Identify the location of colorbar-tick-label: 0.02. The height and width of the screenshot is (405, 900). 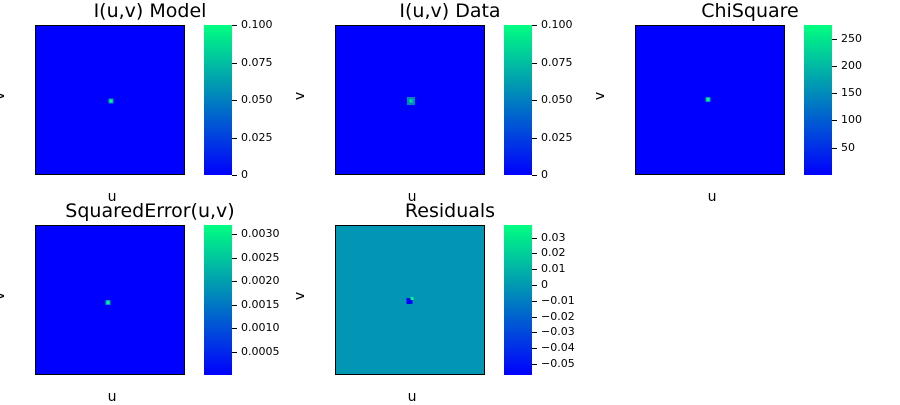
(553, 253).